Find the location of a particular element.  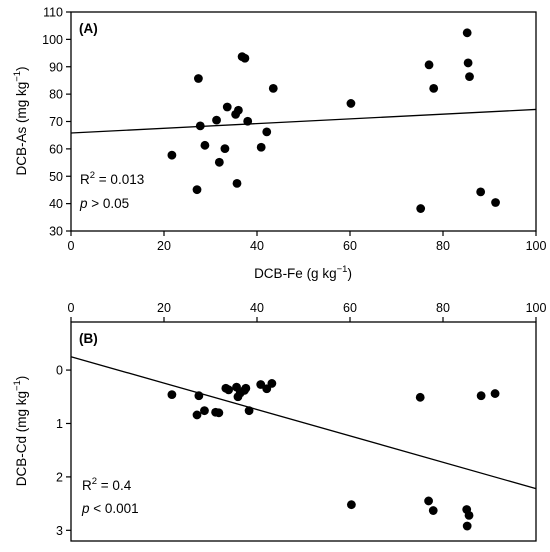

panel-a-y-ticks: 30 40 50 60 70 80 90 100 110 is located at coordinates (56, 122).